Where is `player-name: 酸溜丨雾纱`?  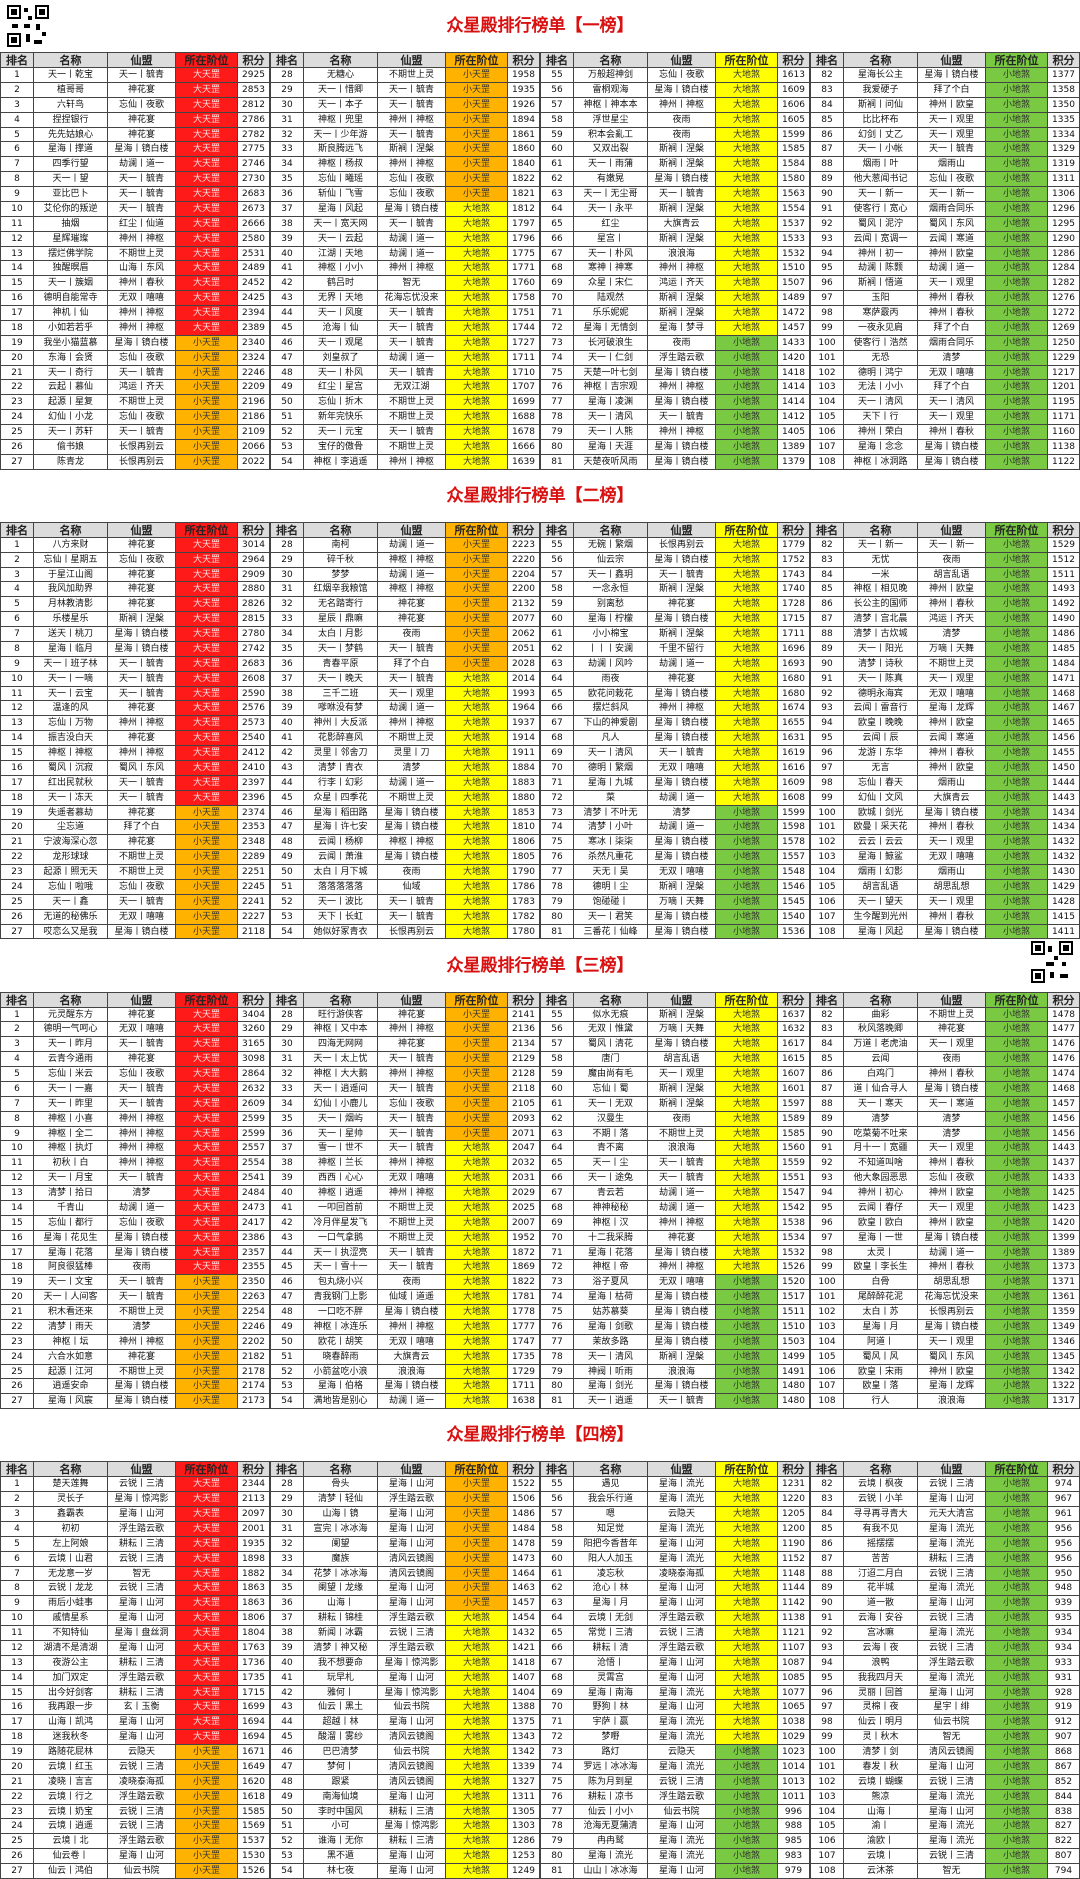
player-name: 酸溜丨雾纱 is located at coordinates (341, 1738).